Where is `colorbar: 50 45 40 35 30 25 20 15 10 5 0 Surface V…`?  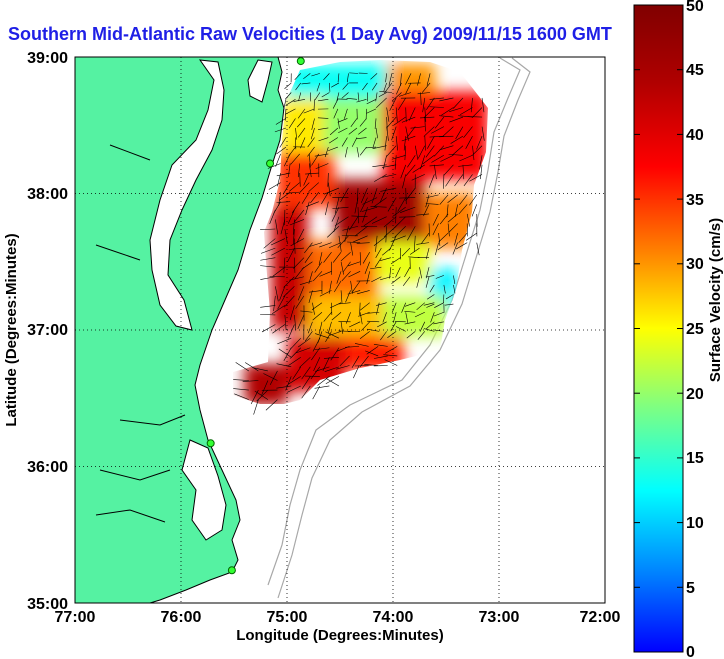
colorbar: 50 45 40 35 30 25 20 15 10 5 0 Surface V… is located at coordinates (678, 329).